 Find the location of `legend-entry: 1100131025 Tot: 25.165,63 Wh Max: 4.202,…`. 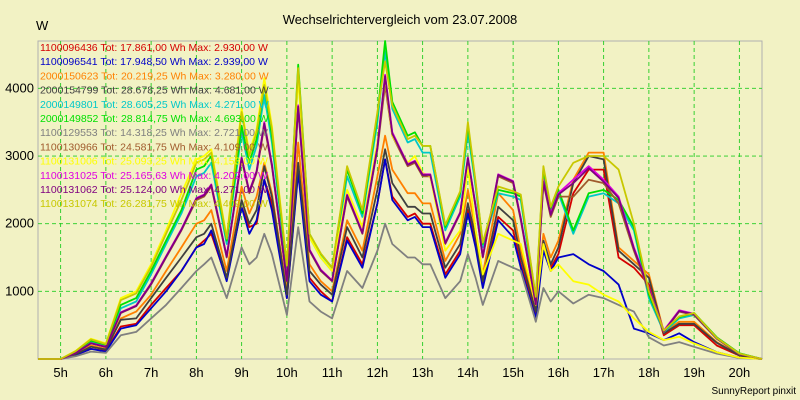

legend-entry: 1100131025 Tot: 25.165,63 Wh Max: 4.202,… is located at coordinates (154, 176).